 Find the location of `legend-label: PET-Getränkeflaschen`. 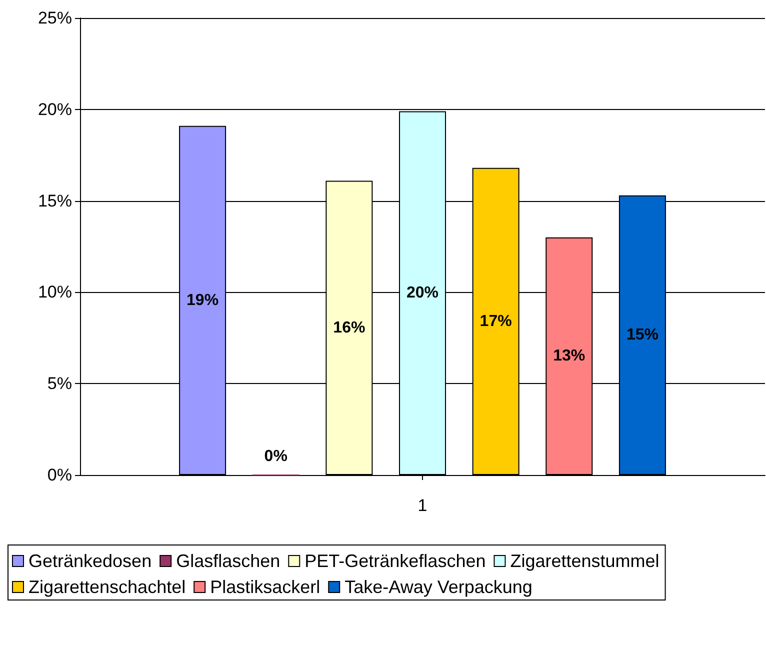

legend-label: PET-Getränkeflaschen is located at coordinates (395, 561).